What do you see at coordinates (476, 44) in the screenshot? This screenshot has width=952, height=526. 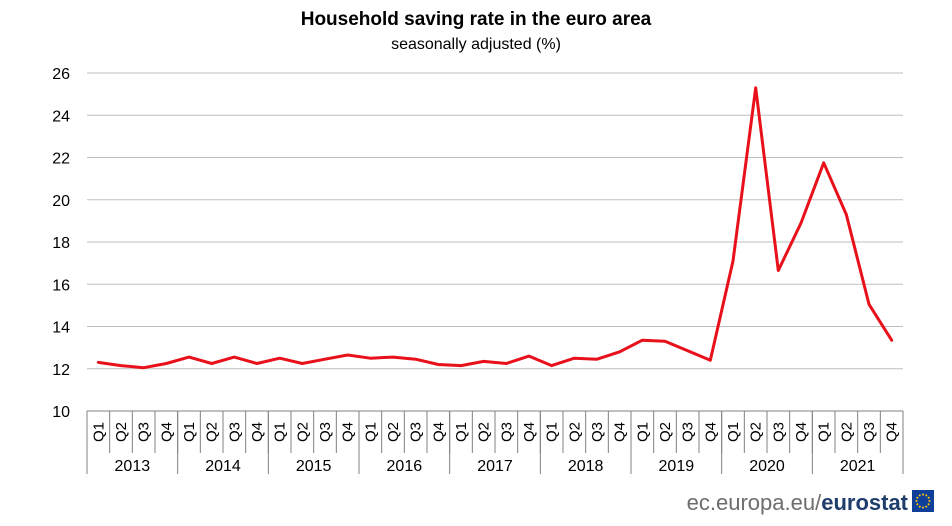 I see `chart-subtitle: seasonally adjusted (%)` at bounding box center [476, 44].